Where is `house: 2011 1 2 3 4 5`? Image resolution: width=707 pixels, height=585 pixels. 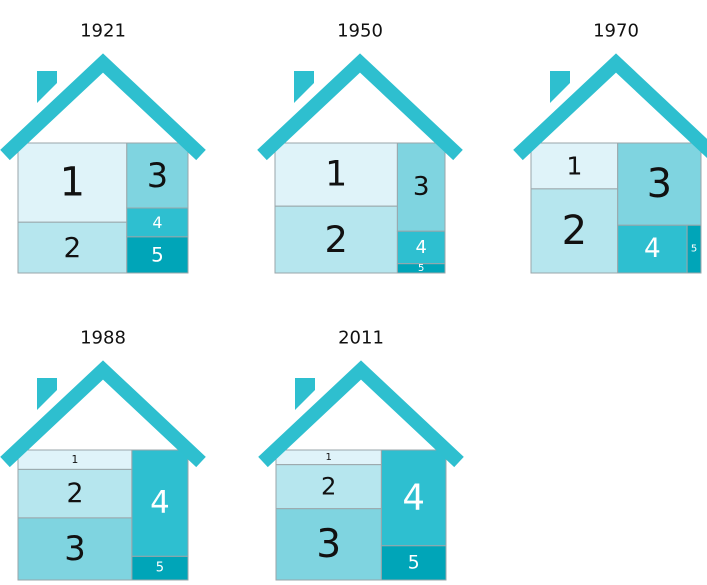 house: 2011 1 2 3 4 5 is located at coordinates (361, 454).